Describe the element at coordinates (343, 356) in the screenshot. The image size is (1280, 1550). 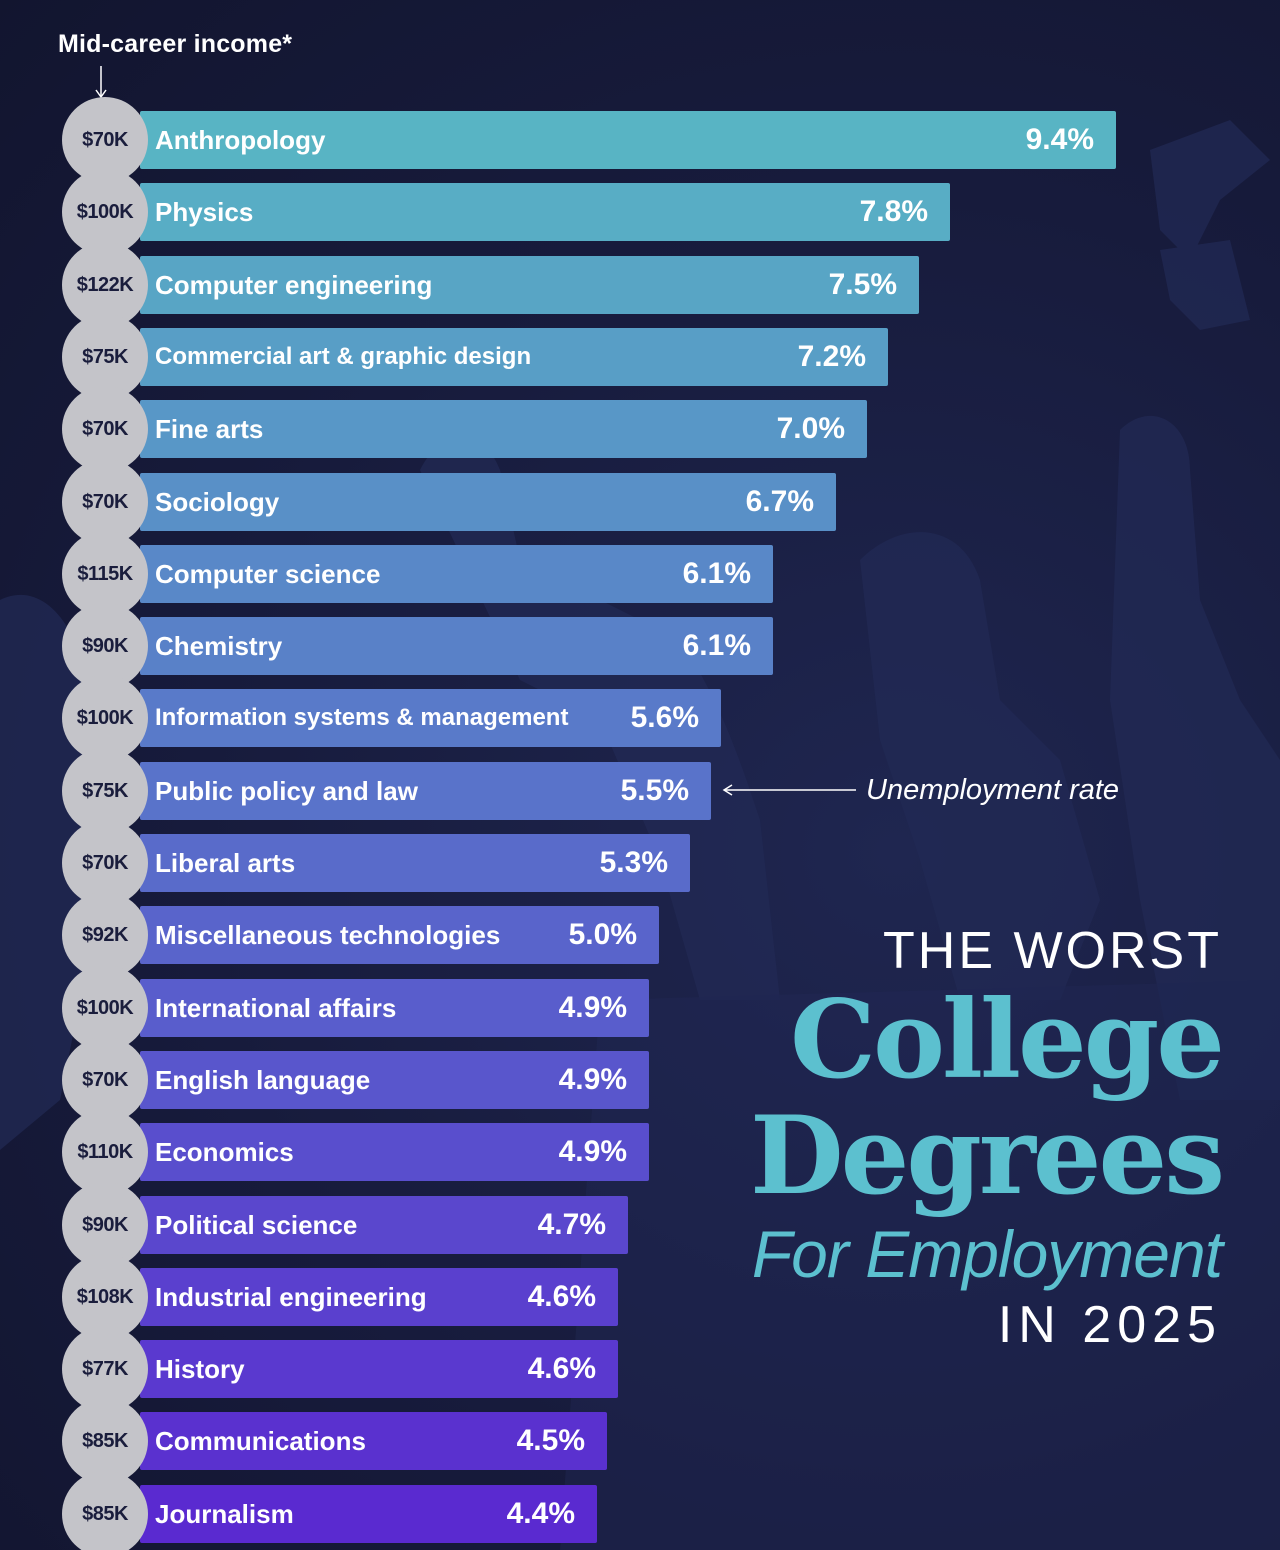
I see `bar-category-label: Commercial art & graphic design` at that location.